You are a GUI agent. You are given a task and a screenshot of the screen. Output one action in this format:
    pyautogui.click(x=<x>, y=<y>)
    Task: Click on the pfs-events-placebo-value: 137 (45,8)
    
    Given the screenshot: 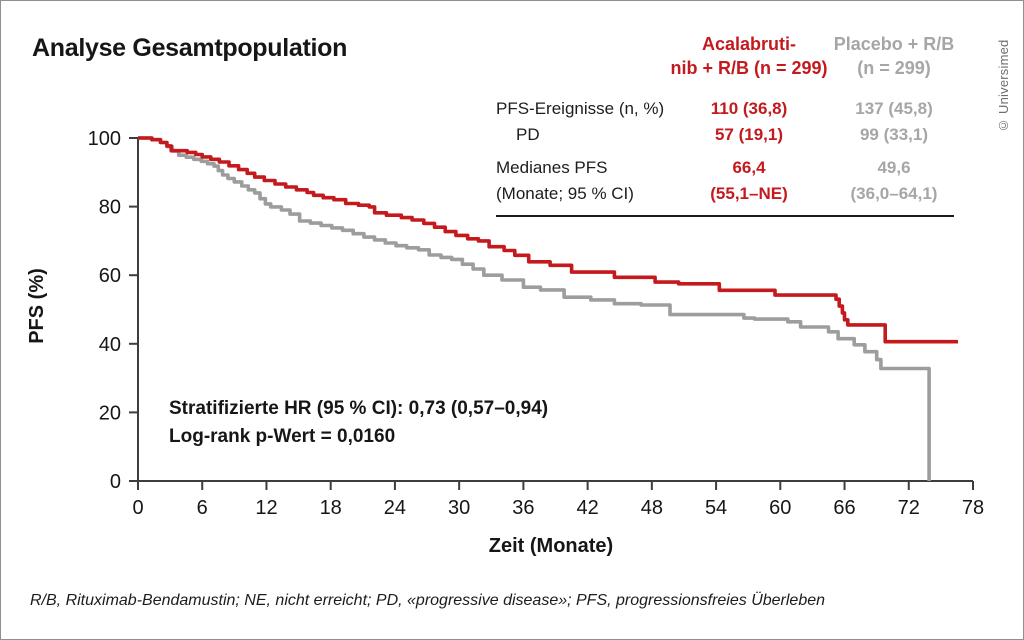 What is the action you would take?
    pyautogui.click(x=894, y=108)
    